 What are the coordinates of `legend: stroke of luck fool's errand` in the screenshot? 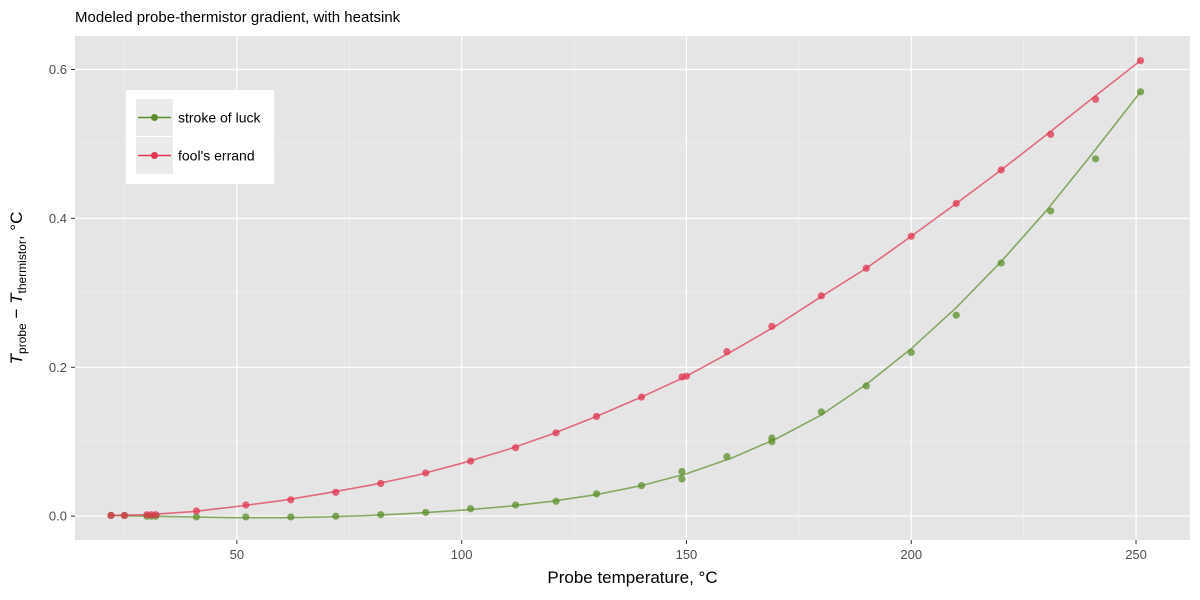 It's located at (200, 137).